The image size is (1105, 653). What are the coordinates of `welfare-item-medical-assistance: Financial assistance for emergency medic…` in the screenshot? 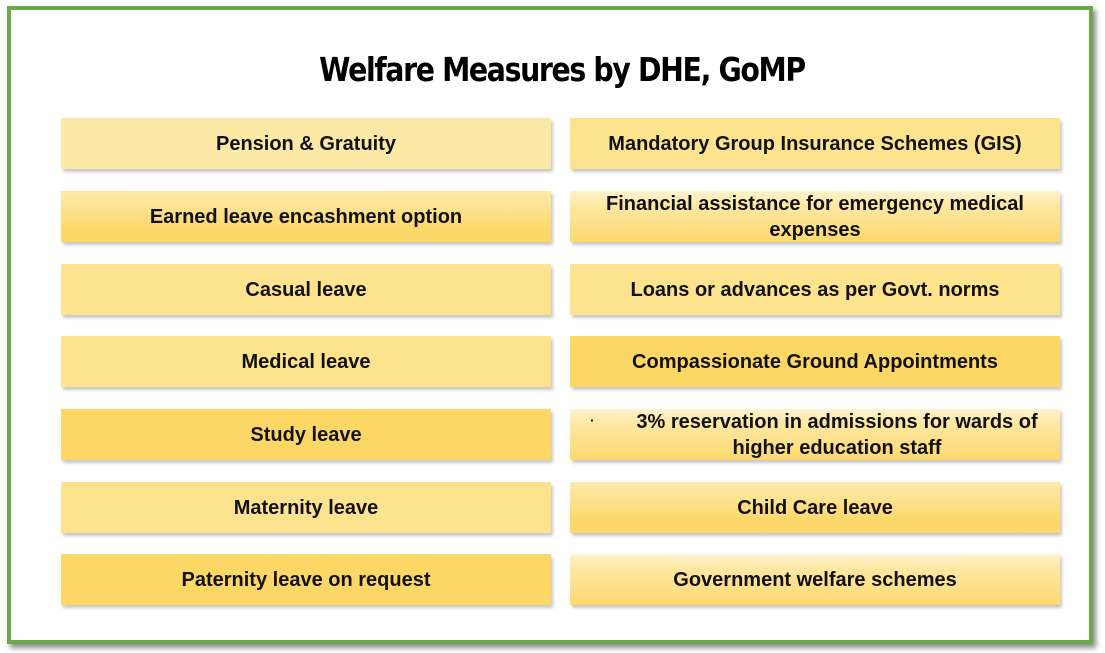 It's located at (815, 216).